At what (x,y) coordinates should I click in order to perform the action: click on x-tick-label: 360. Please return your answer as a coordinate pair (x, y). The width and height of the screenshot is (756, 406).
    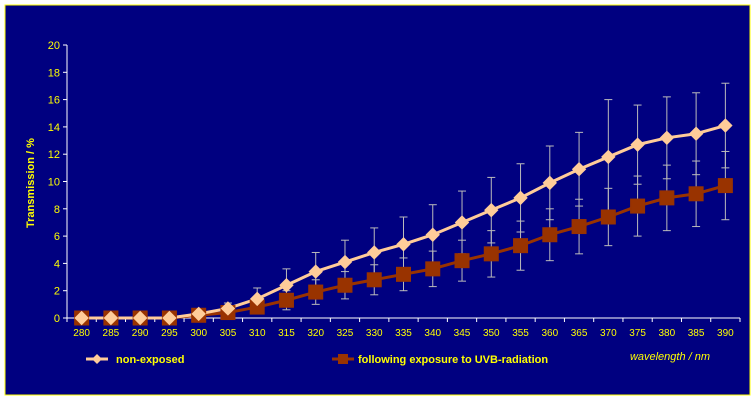
    Looking at the image, I should click on (549, 333).